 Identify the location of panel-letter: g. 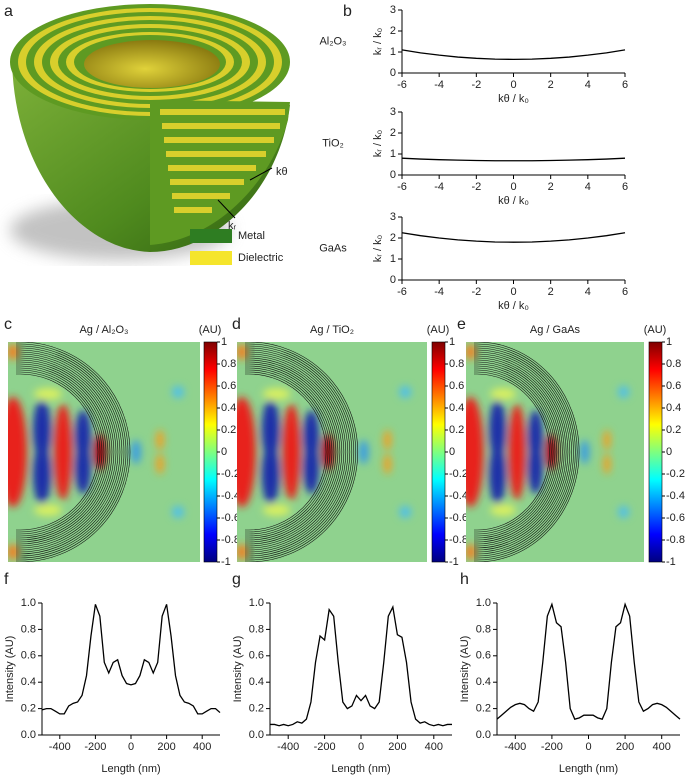
(236, 579).